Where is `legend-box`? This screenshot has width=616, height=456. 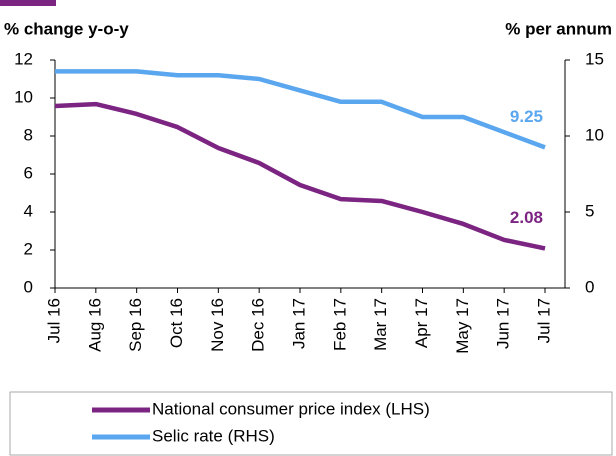 legend-box is located at coordinates (311, 423).